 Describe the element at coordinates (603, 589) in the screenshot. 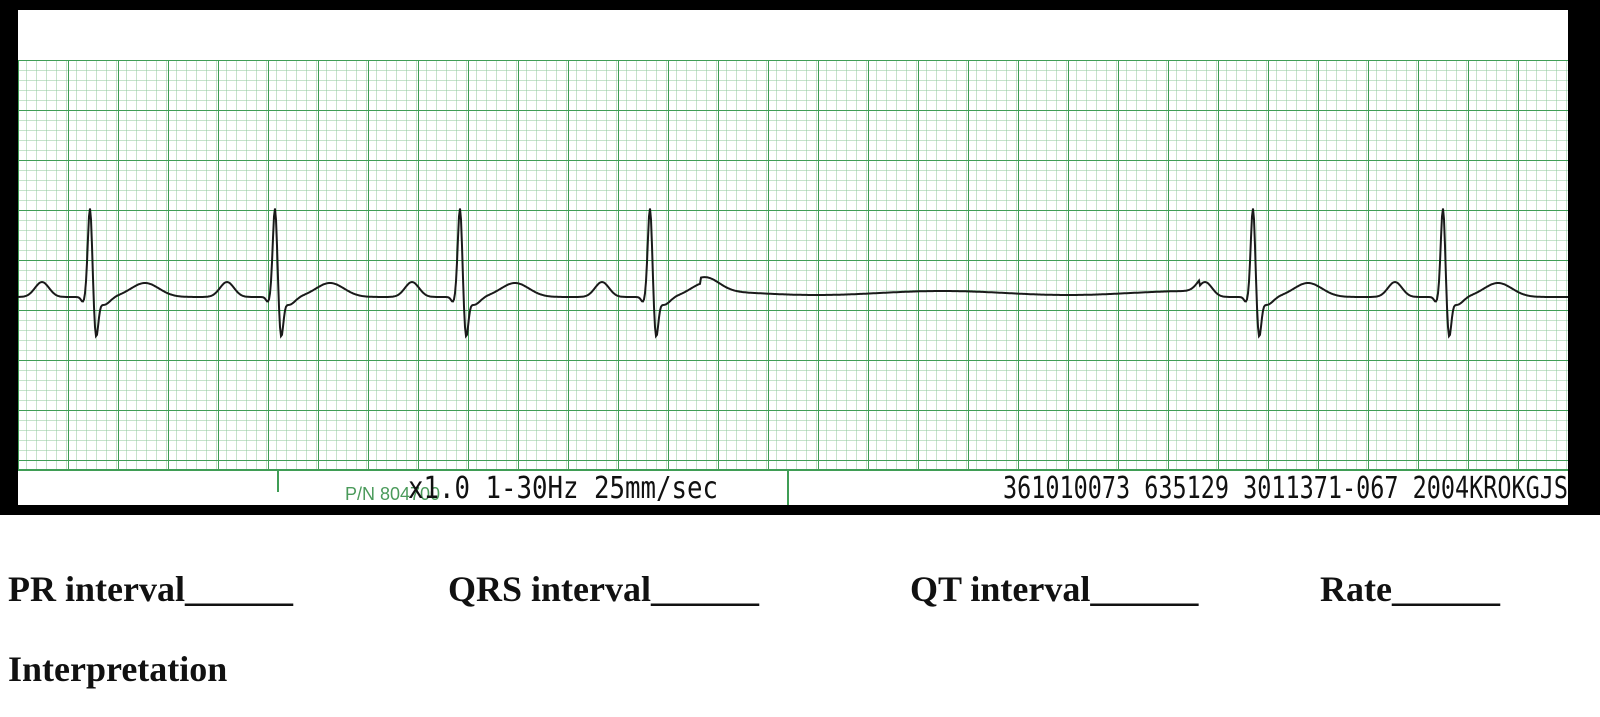

I see `qrs-field: QRS interval______` at that location.